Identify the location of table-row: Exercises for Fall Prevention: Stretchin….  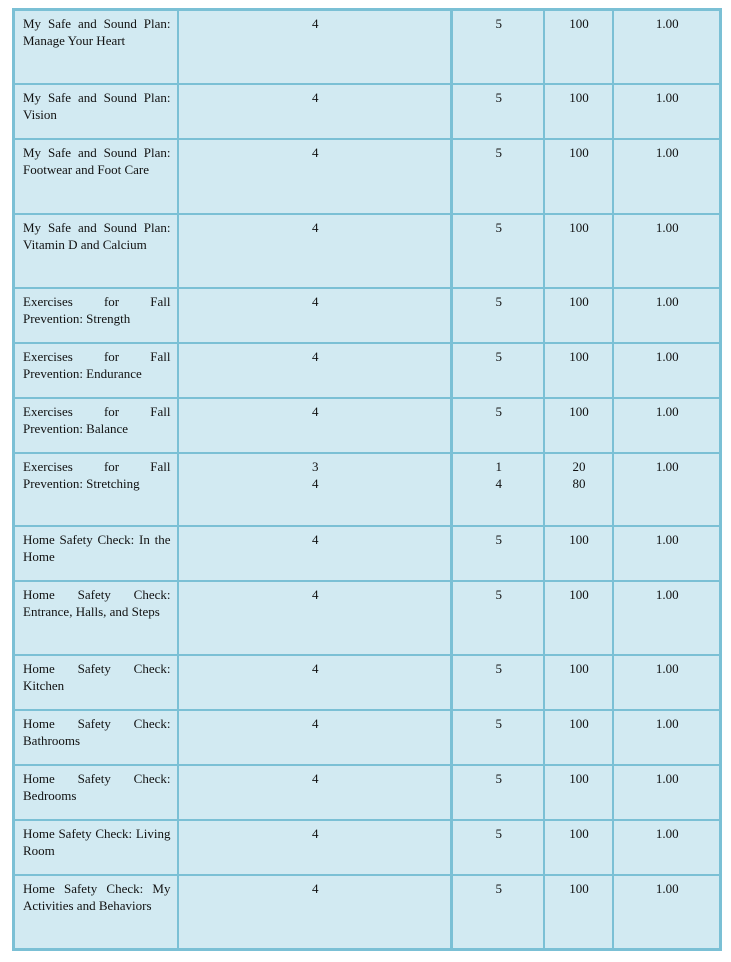
(367, 489).